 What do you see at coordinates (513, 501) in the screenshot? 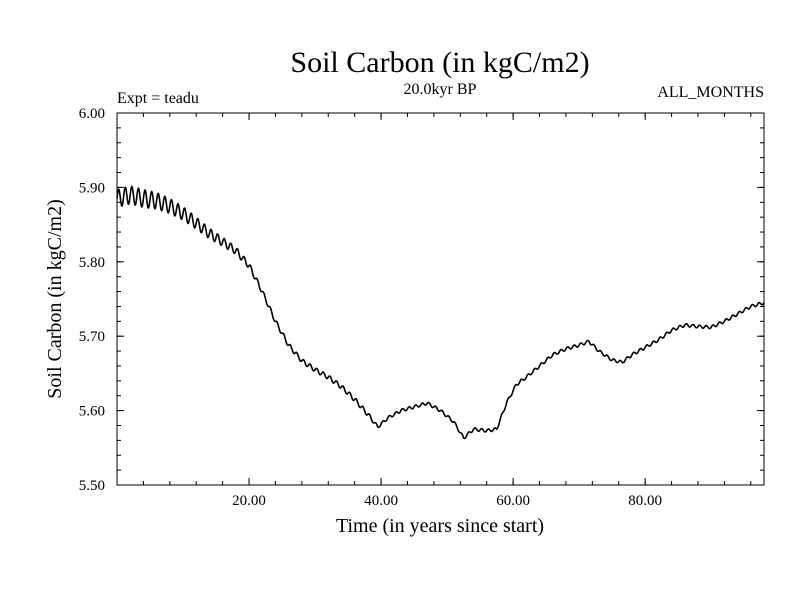
I see `x-tick-label: 60.00` at bounding box center [513, 501].